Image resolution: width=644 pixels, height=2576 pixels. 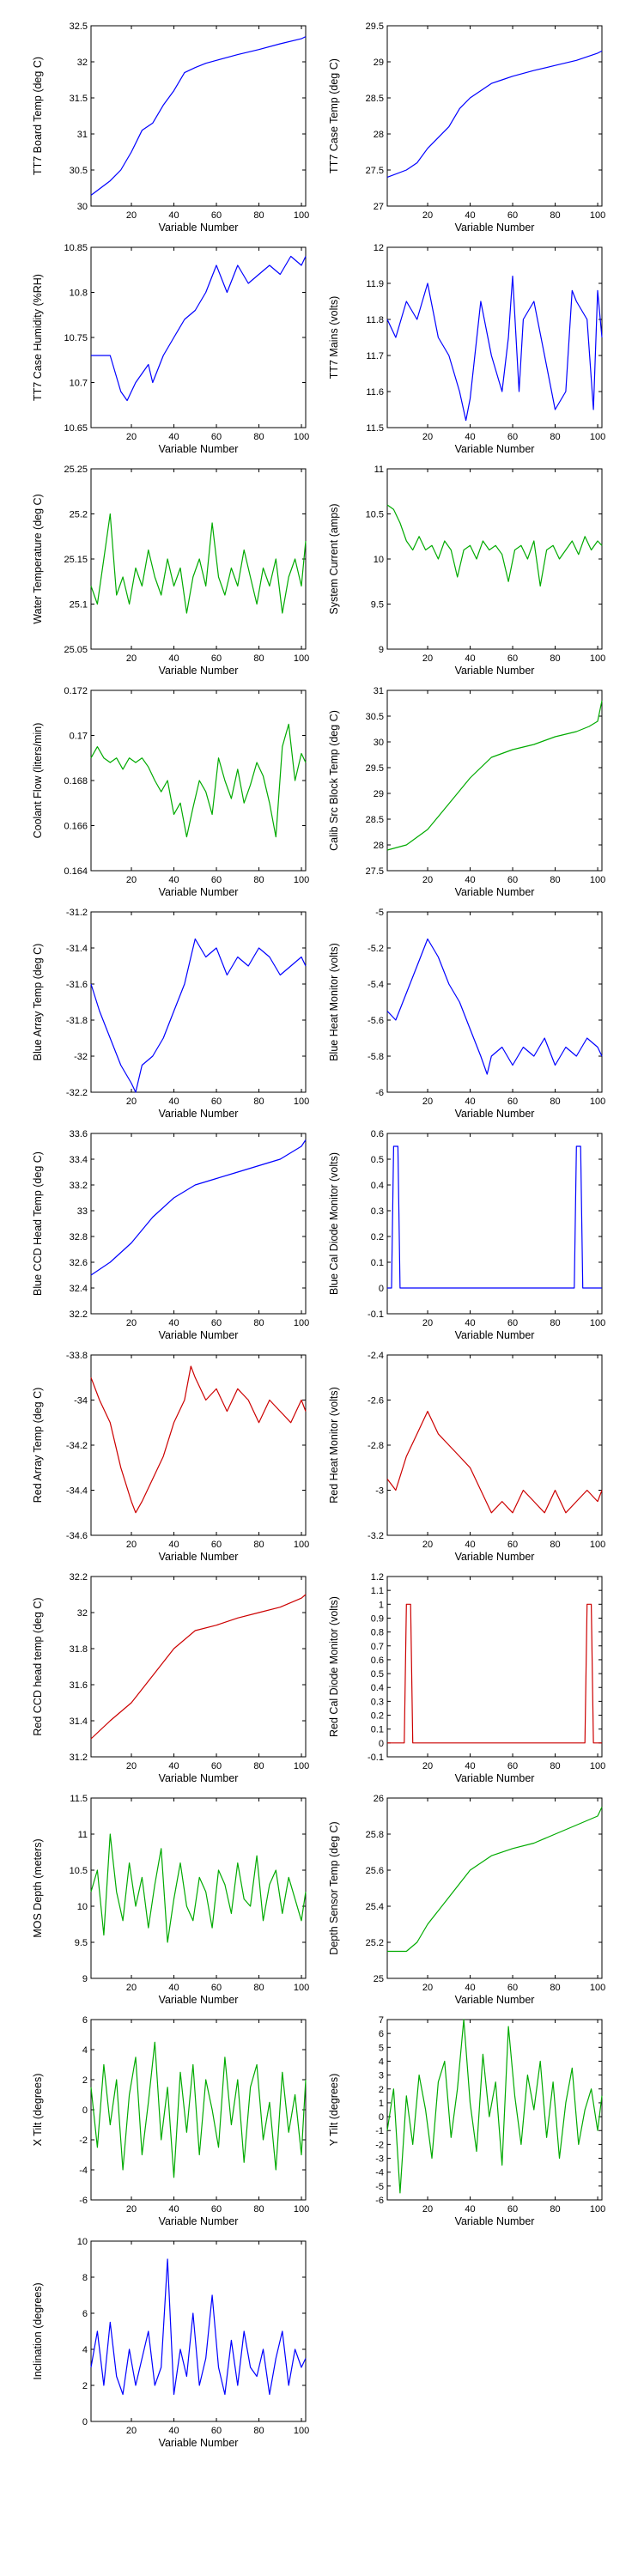 What do you see at coordinates (82, 207) in the screenshot?
I see `y-tick-label: 30` at bounding box center [82, 207].